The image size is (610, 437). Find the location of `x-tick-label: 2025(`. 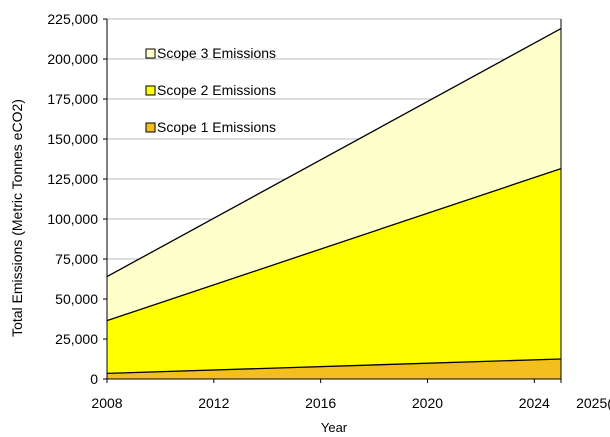

x-tick-label: 2025( is located at coordinates (593, 403).